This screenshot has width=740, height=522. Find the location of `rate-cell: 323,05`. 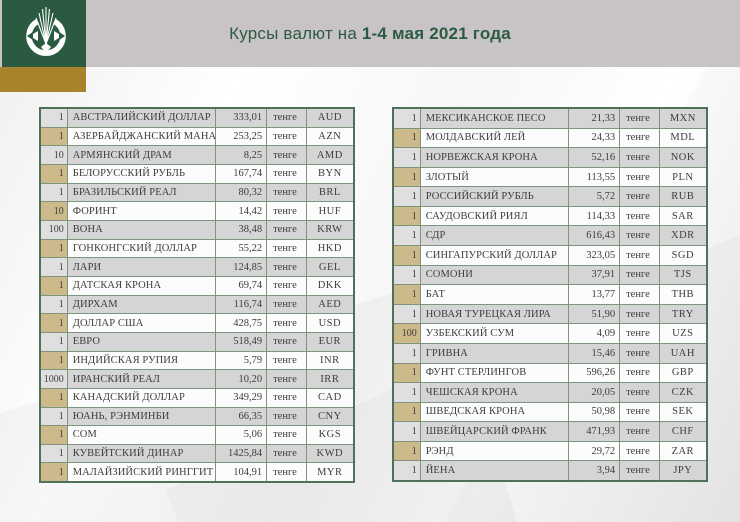

rate-cell: 323,05 is located at coordinates (593, 255).